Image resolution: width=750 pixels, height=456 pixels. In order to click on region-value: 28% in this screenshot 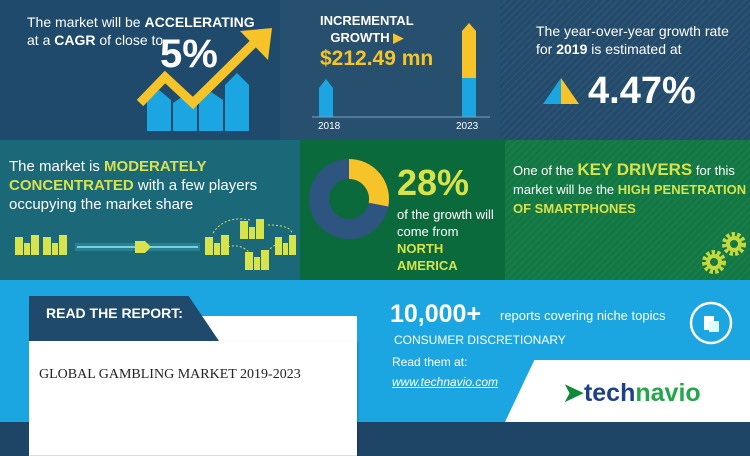, I will do `click(433, 182)`.